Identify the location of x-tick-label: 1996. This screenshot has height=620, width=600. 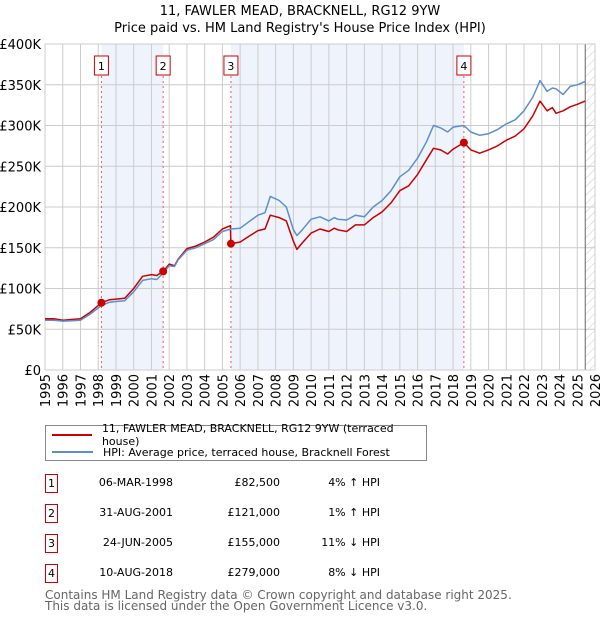
(64, 390).